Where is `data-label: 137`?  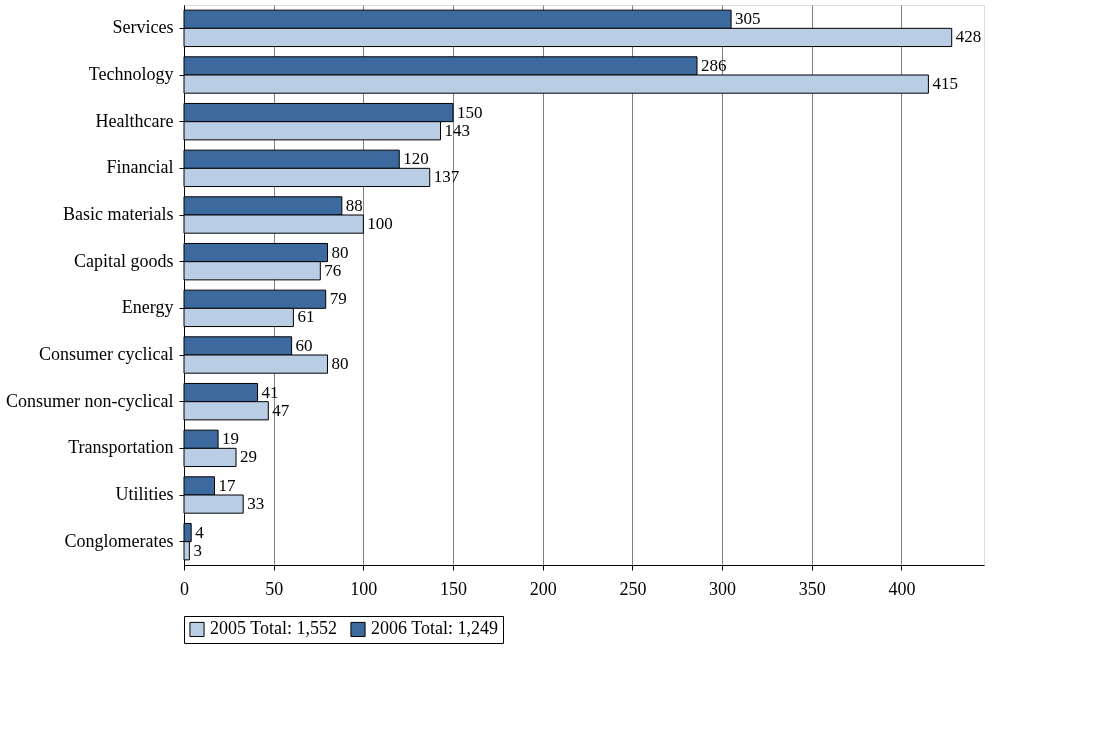 data-label: 137 is located at coordinates (446, 177).